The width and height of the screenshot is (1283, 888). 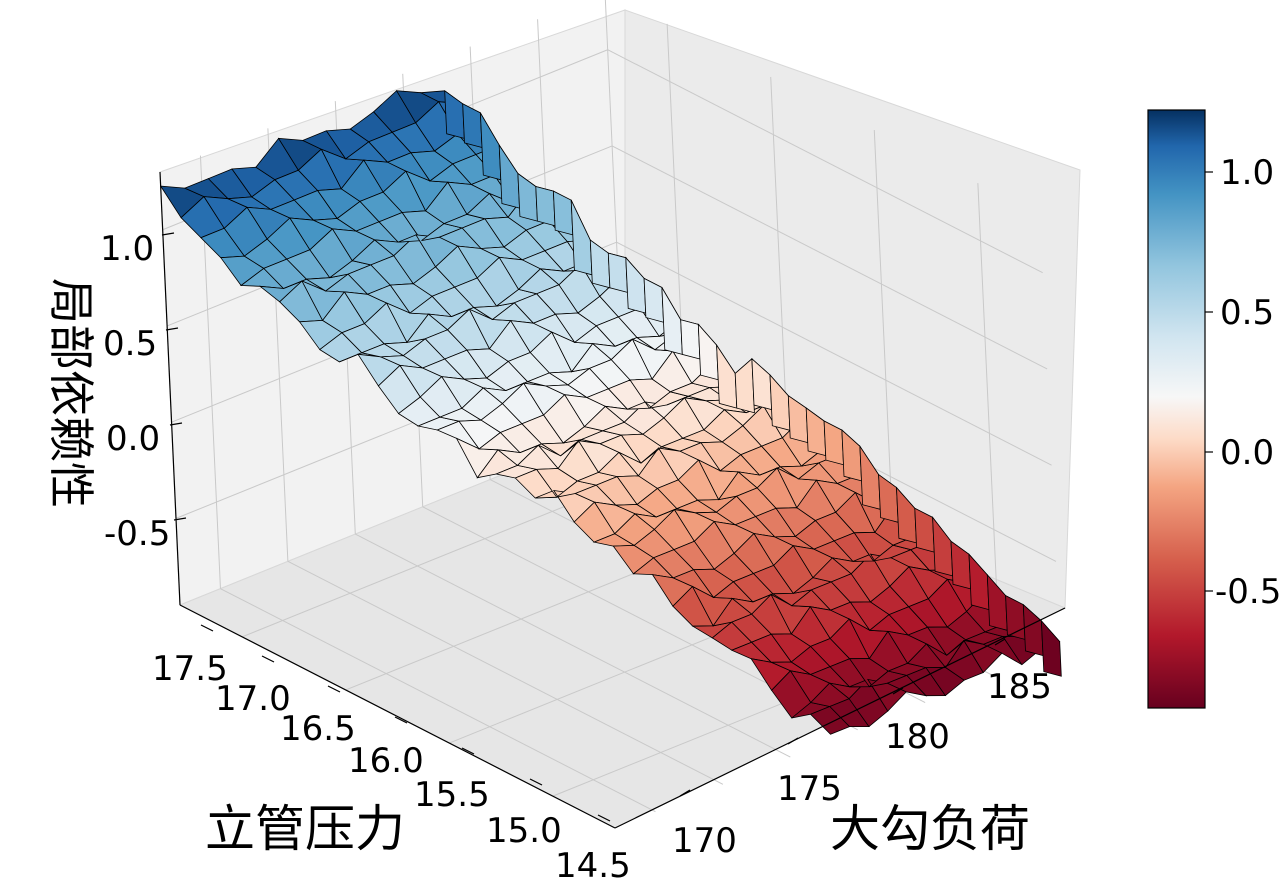 I want to click on x-tick-label: 180, so click(x=917, y=737).